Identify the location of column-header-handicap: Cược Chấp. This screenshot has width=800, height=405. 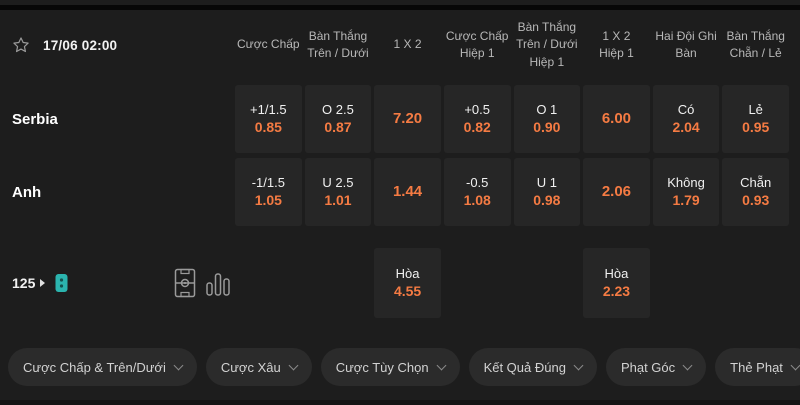
(268, 44).